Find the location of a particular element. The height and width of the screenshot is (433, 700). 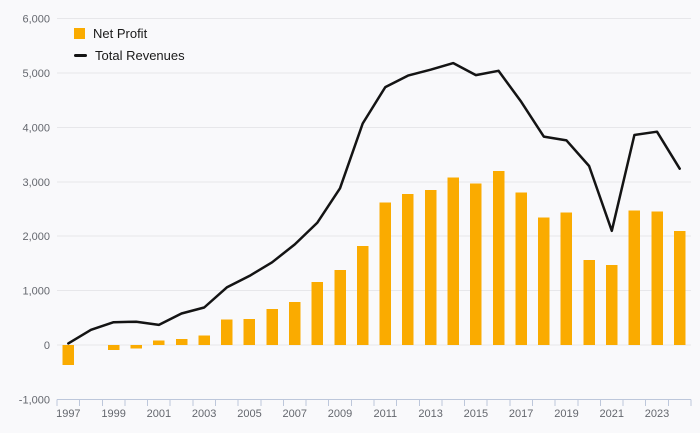

x-axis-label: 2017 is located at coordinates (521, 414).